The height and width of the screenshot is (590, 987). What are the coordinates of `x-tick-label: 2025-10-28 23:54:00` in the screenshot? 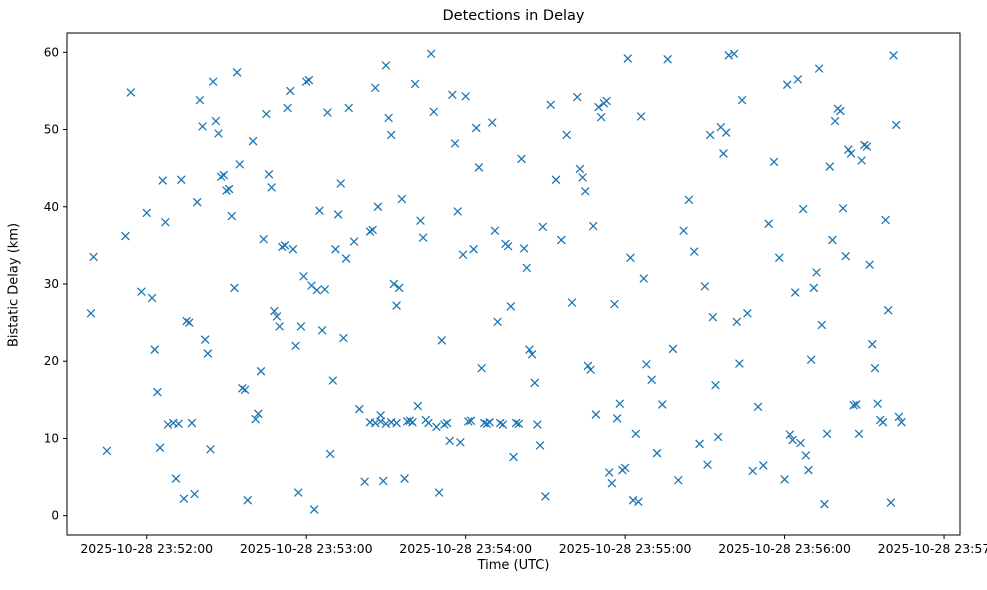 It's located at (465, 548).